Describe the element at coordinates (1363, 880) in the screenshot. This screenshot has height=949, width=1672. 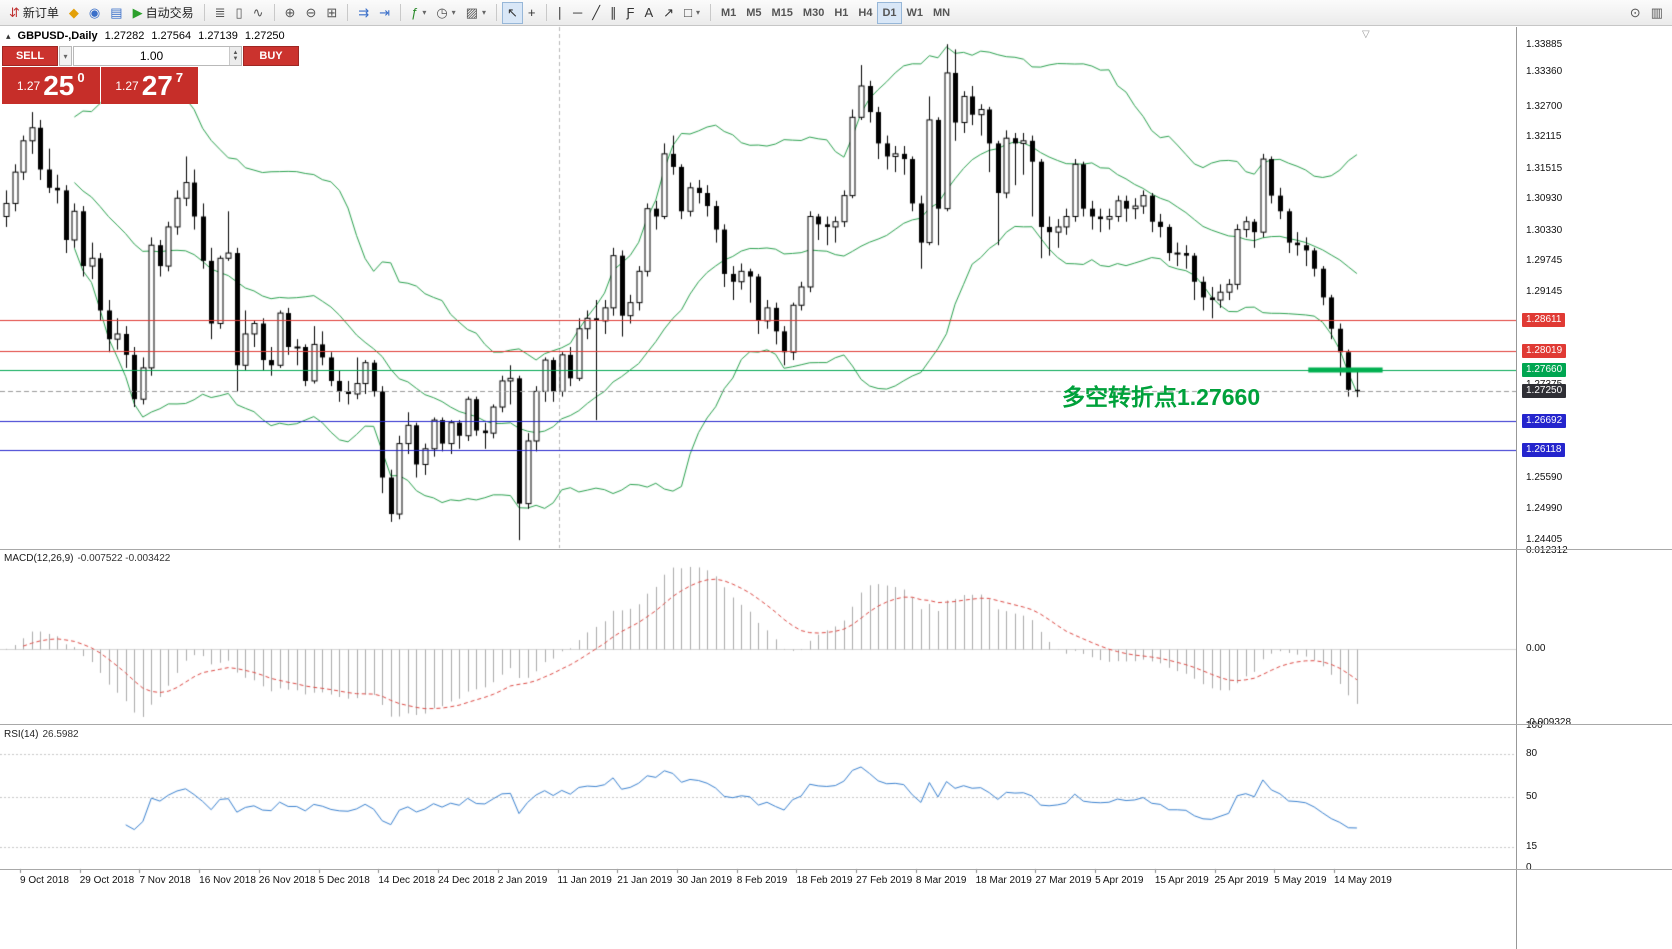
I see `date-axis-label: 14 May 2019` at that location.